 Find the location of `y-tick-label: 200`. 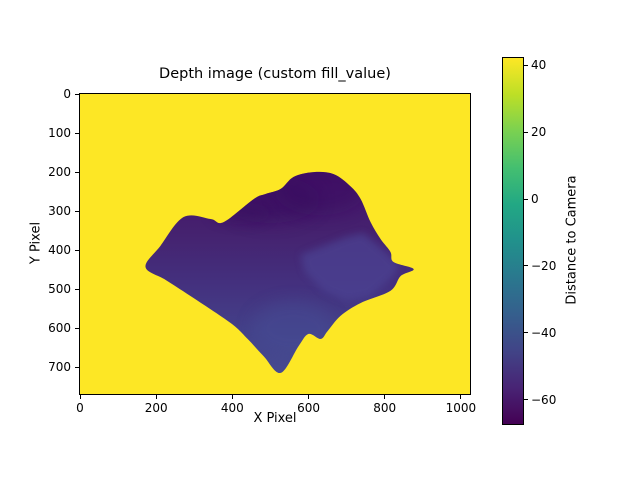

y-tick-label: 200 is located at coordinates (59, 172).